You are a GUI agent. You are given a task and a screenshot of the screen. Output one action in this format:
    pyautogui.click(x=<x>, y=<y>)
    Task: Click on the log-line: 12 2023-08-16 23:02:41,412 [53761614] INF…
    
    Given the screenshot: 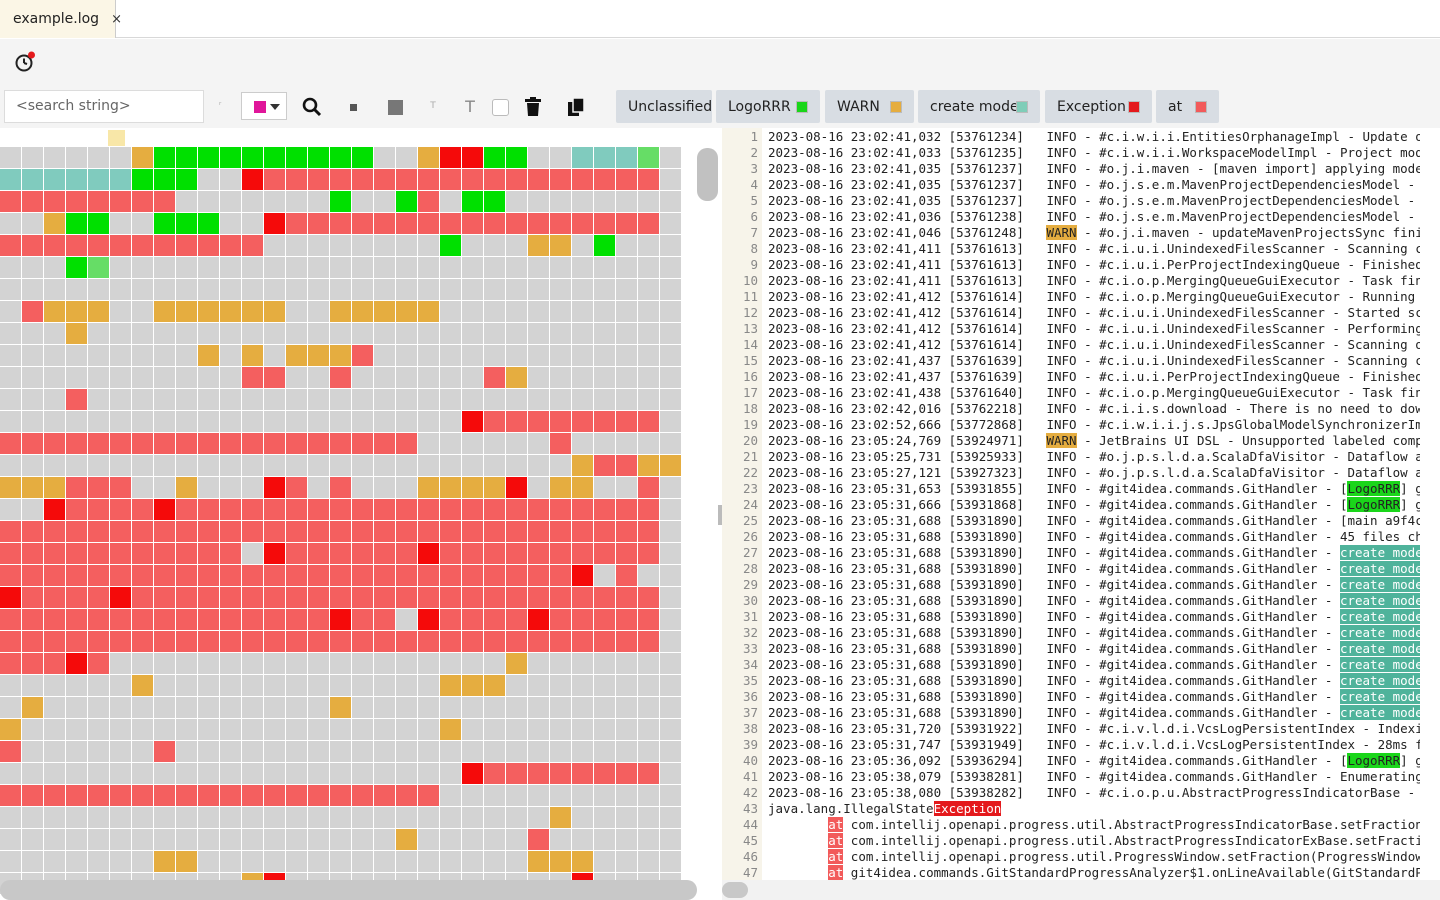 What is the action you would take?
    pyautogui.click(x=1081, y=313)
    